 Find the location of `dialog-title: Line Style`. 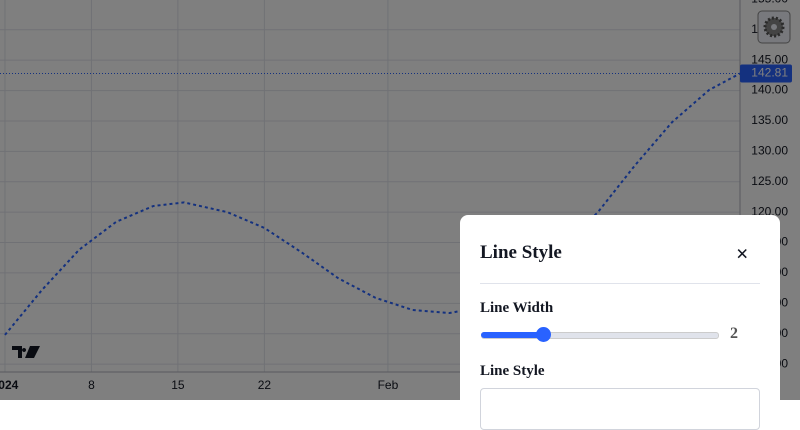

dialog-title: Line Style is located at coordinates (521, 252).